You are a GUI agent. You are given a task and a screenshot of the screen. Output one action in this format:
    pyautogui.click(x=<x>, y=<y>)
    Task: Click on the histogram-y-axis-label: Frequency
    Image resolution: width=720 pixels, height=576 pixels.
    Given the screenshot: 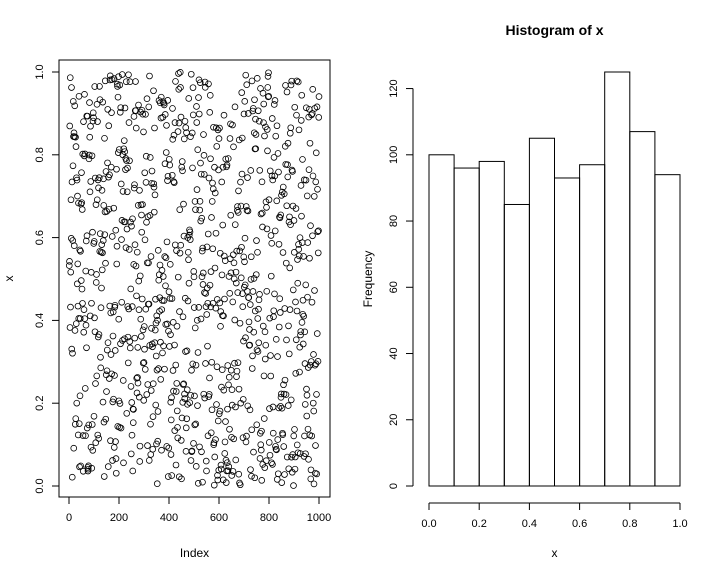 What is the action you would take?
    pyautogui.click(x=368, y=279)
    